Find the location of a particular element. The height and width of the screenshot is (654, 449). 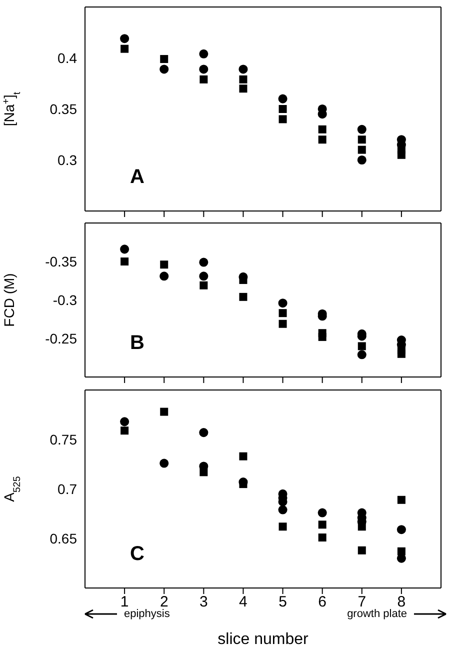

y-tick-label: 0.75 is located at coordinates (64, 439).